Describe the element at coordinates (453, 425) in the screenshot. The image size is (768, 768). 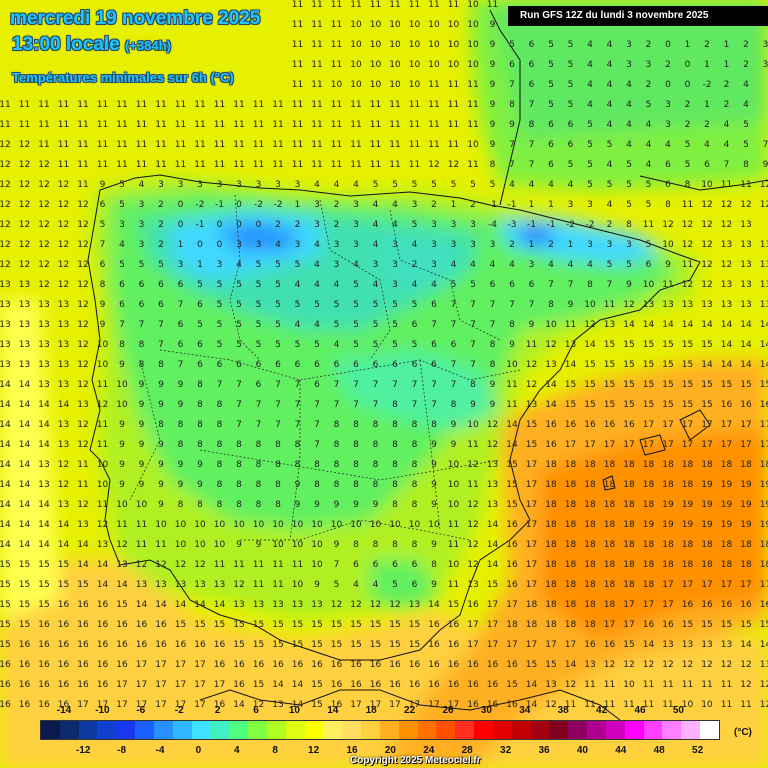
I see `grid-value: 9` at that location.